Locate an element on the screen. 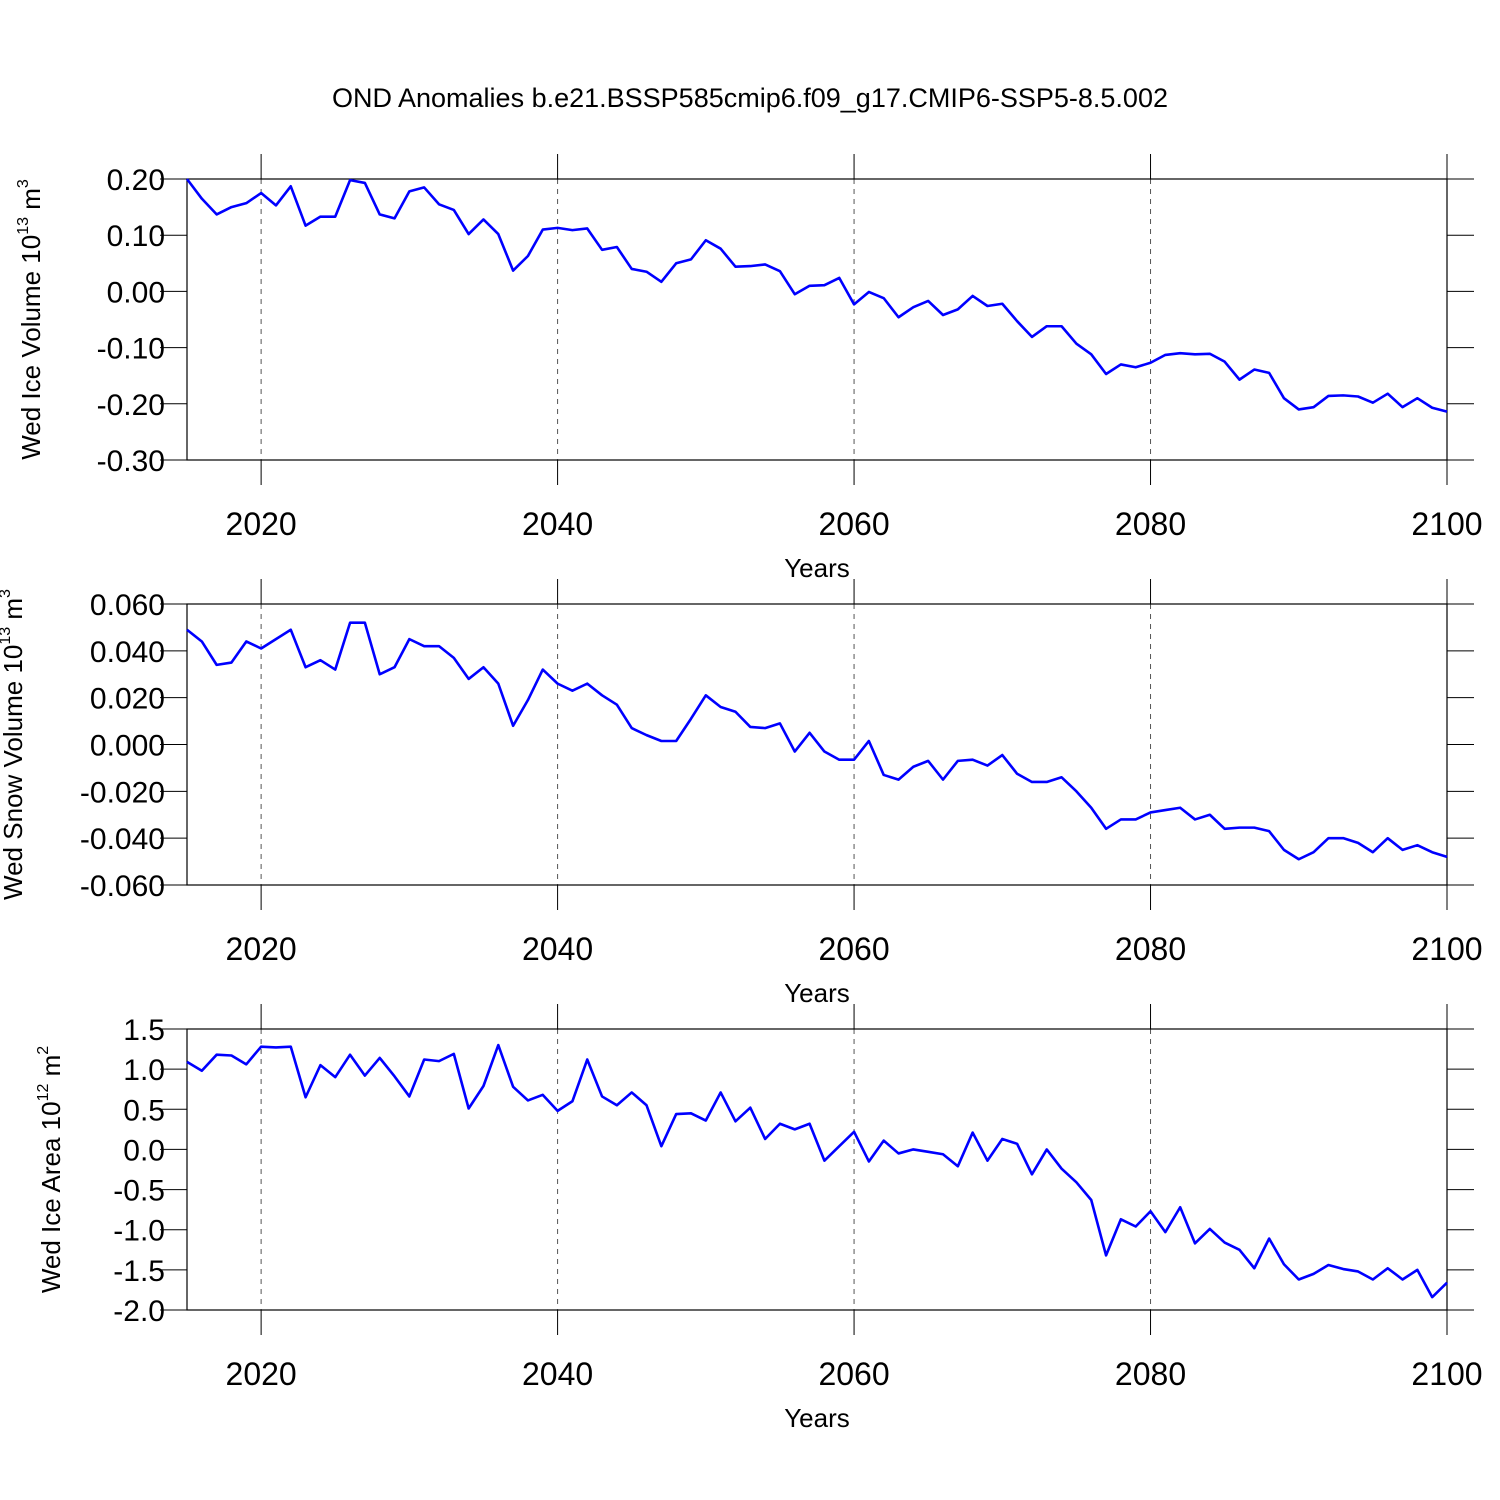 Image resolution: width=1500 pixels, height=1500 pixels. y-tick-label: -0.30 is located at coordinates (131, 461).